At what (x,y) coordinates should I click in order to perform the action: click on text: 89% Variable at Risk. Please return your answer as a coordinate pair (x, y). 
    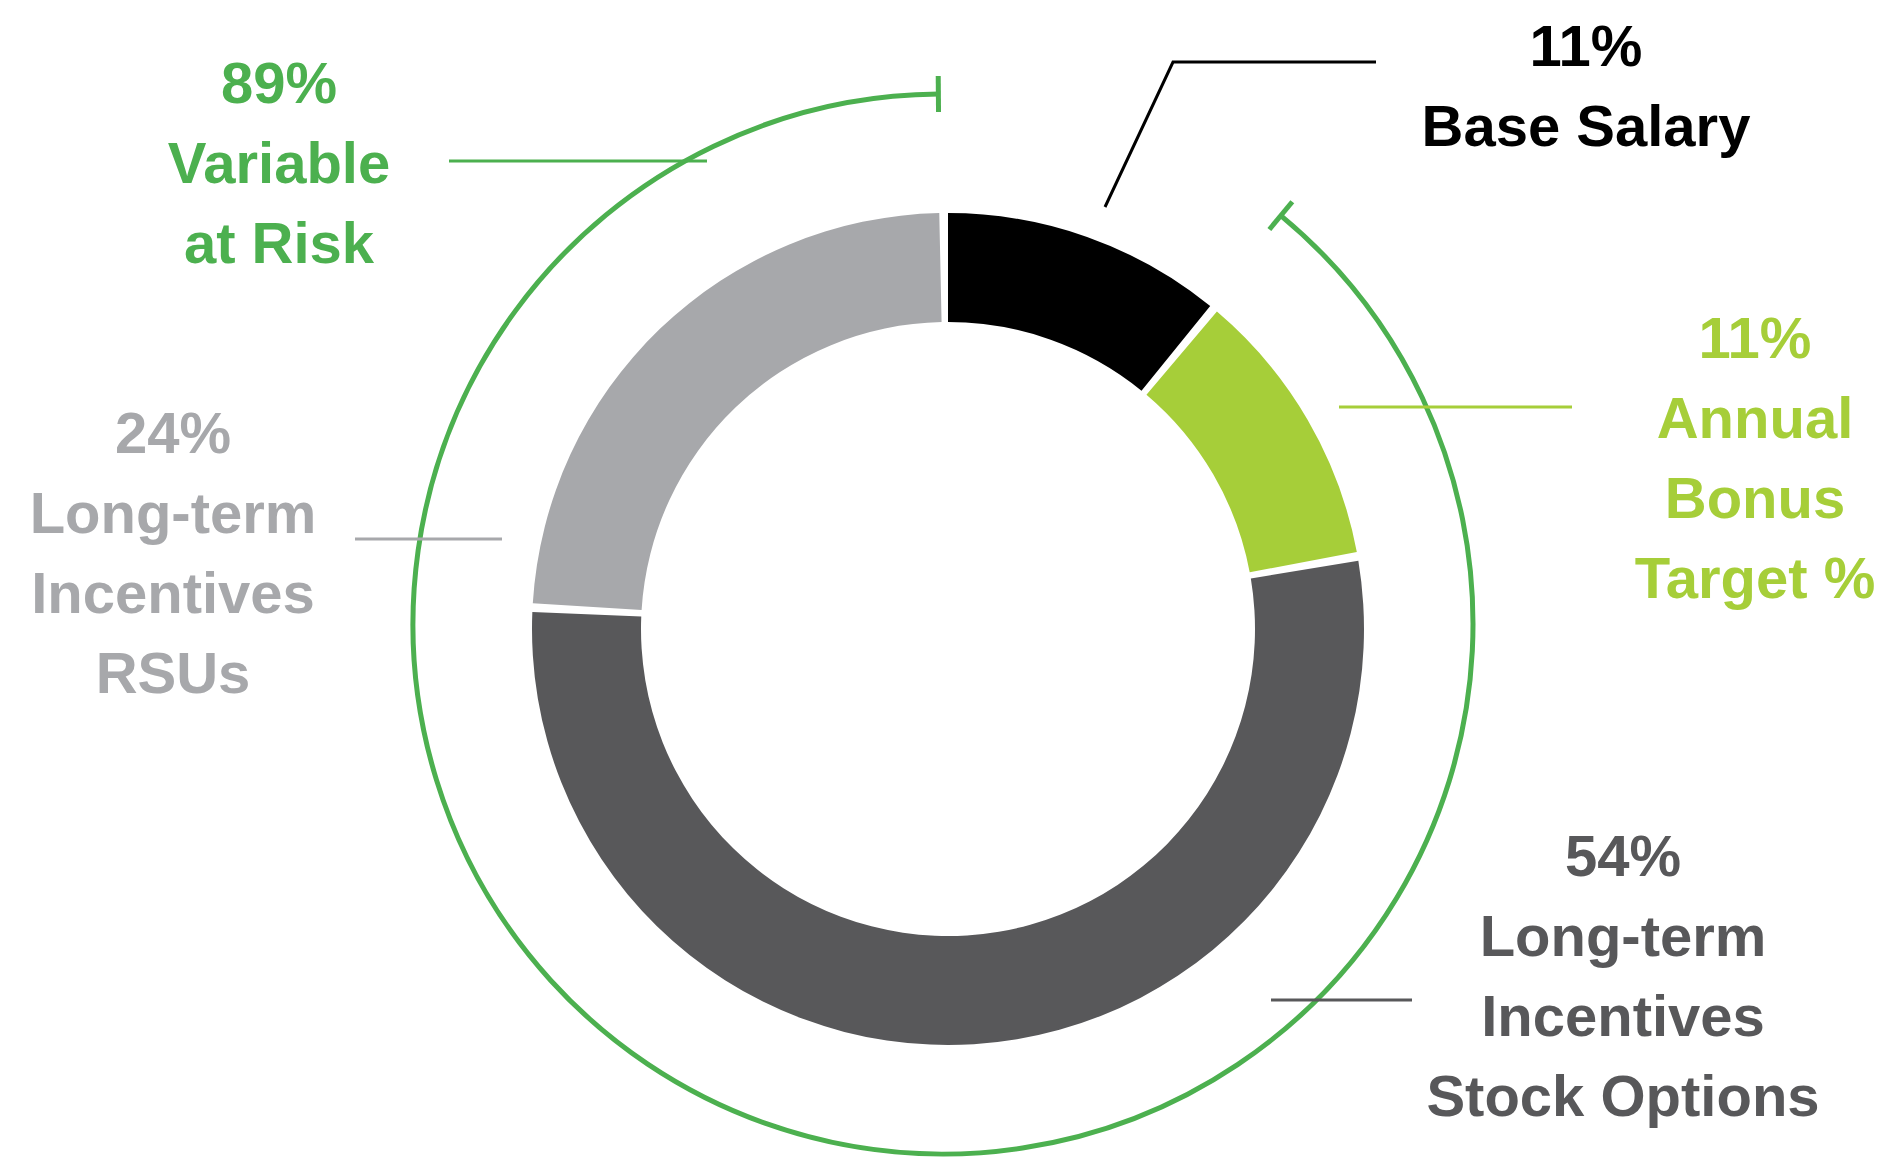
    Looking at the image, I should click on (279, 162).